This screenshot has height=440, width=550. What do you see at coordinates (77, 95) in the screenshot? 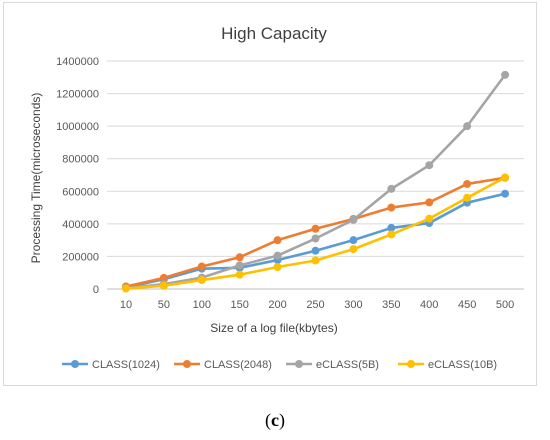
I see `y-tick-label: 1200000` at bounding box center [77, 95].